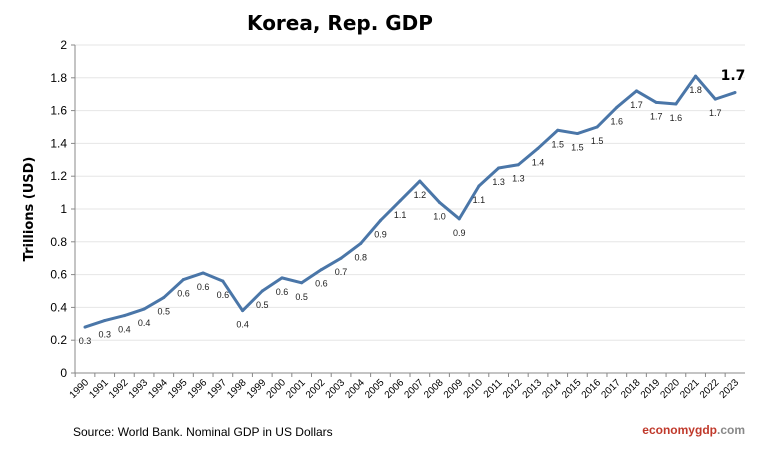  I want to click on y-tick-label: 0.2, so click(58, 340).